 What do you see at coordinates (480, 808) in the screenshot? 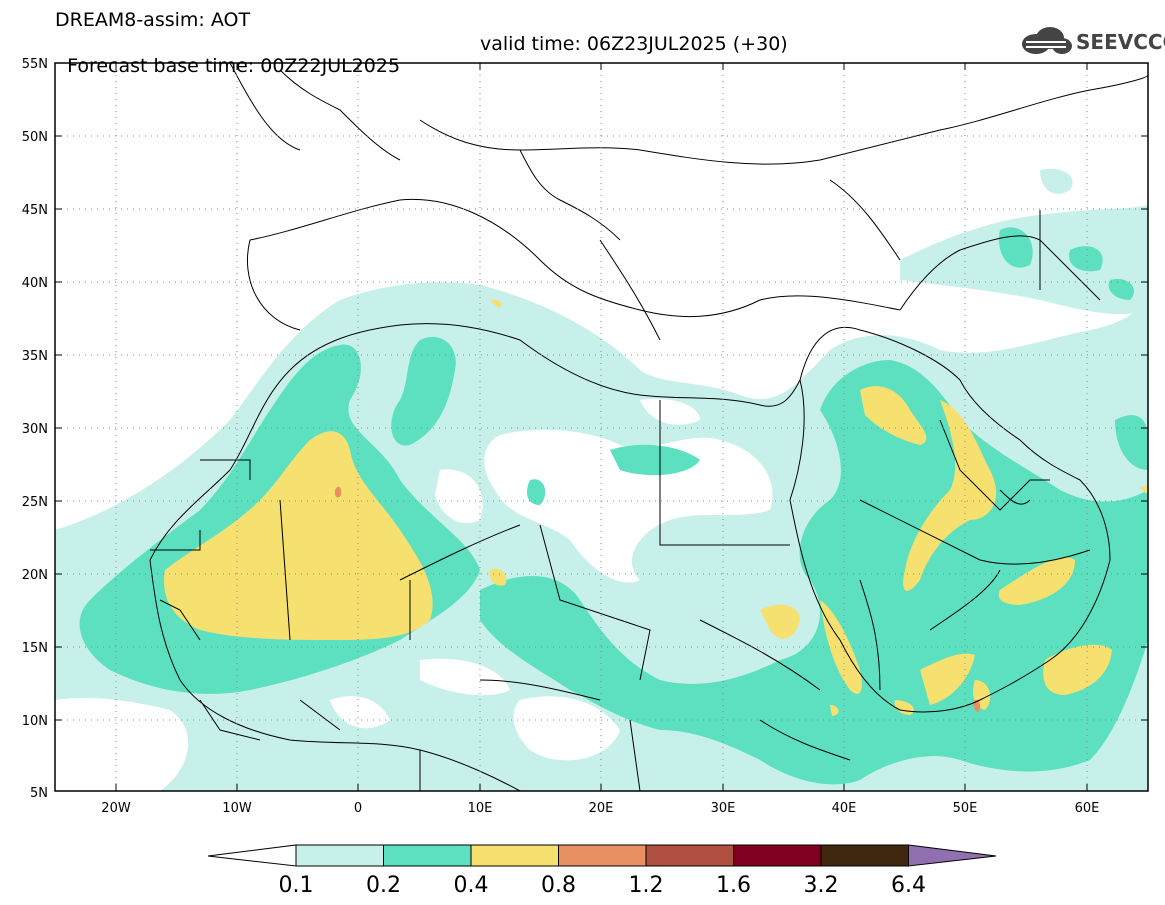
I see `lon-label: 10E` at bounding box center [480, 808].